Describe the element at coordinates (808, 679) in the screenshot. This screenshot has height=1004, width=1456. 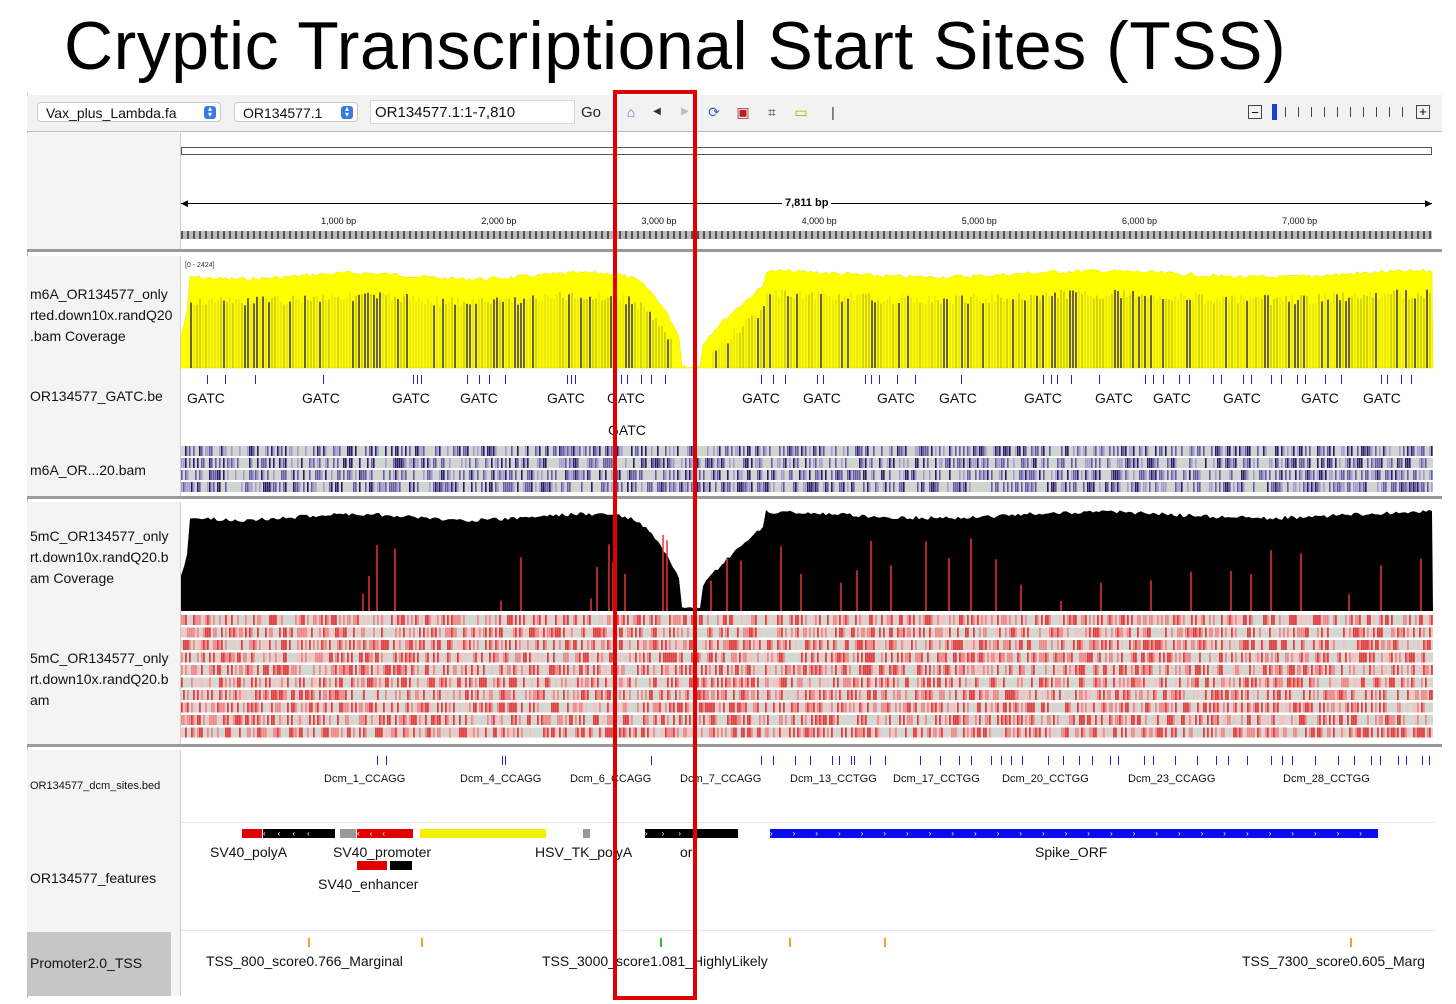
I see `5mc-alignment-track` at that location.